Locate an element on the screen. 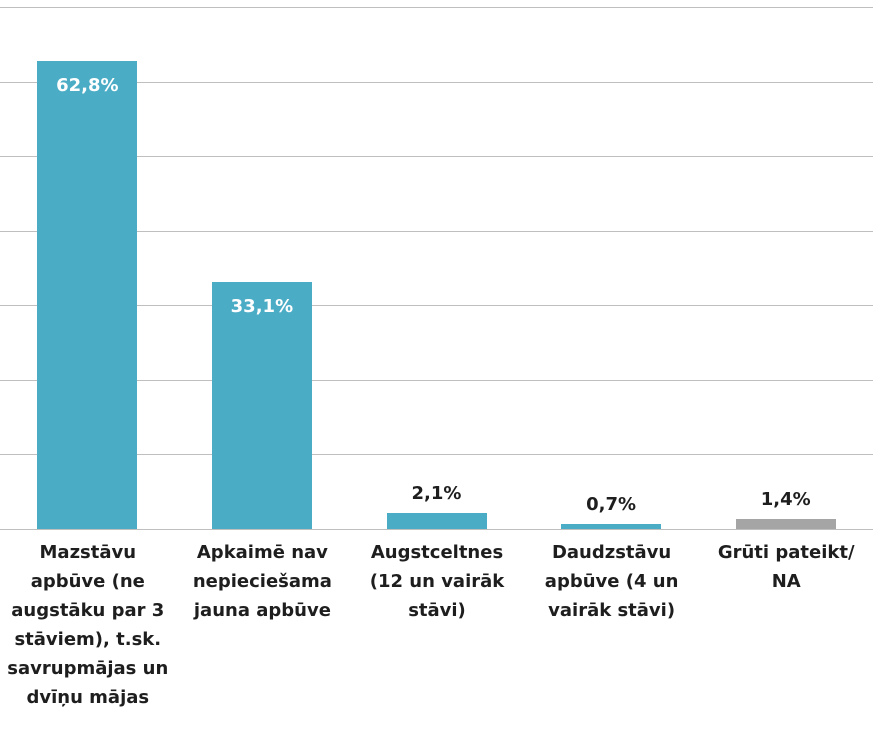  x-tick-label: Daudzstāvu apbūve (4 un vairāk stāvi) is located at coordinates (611, 581).